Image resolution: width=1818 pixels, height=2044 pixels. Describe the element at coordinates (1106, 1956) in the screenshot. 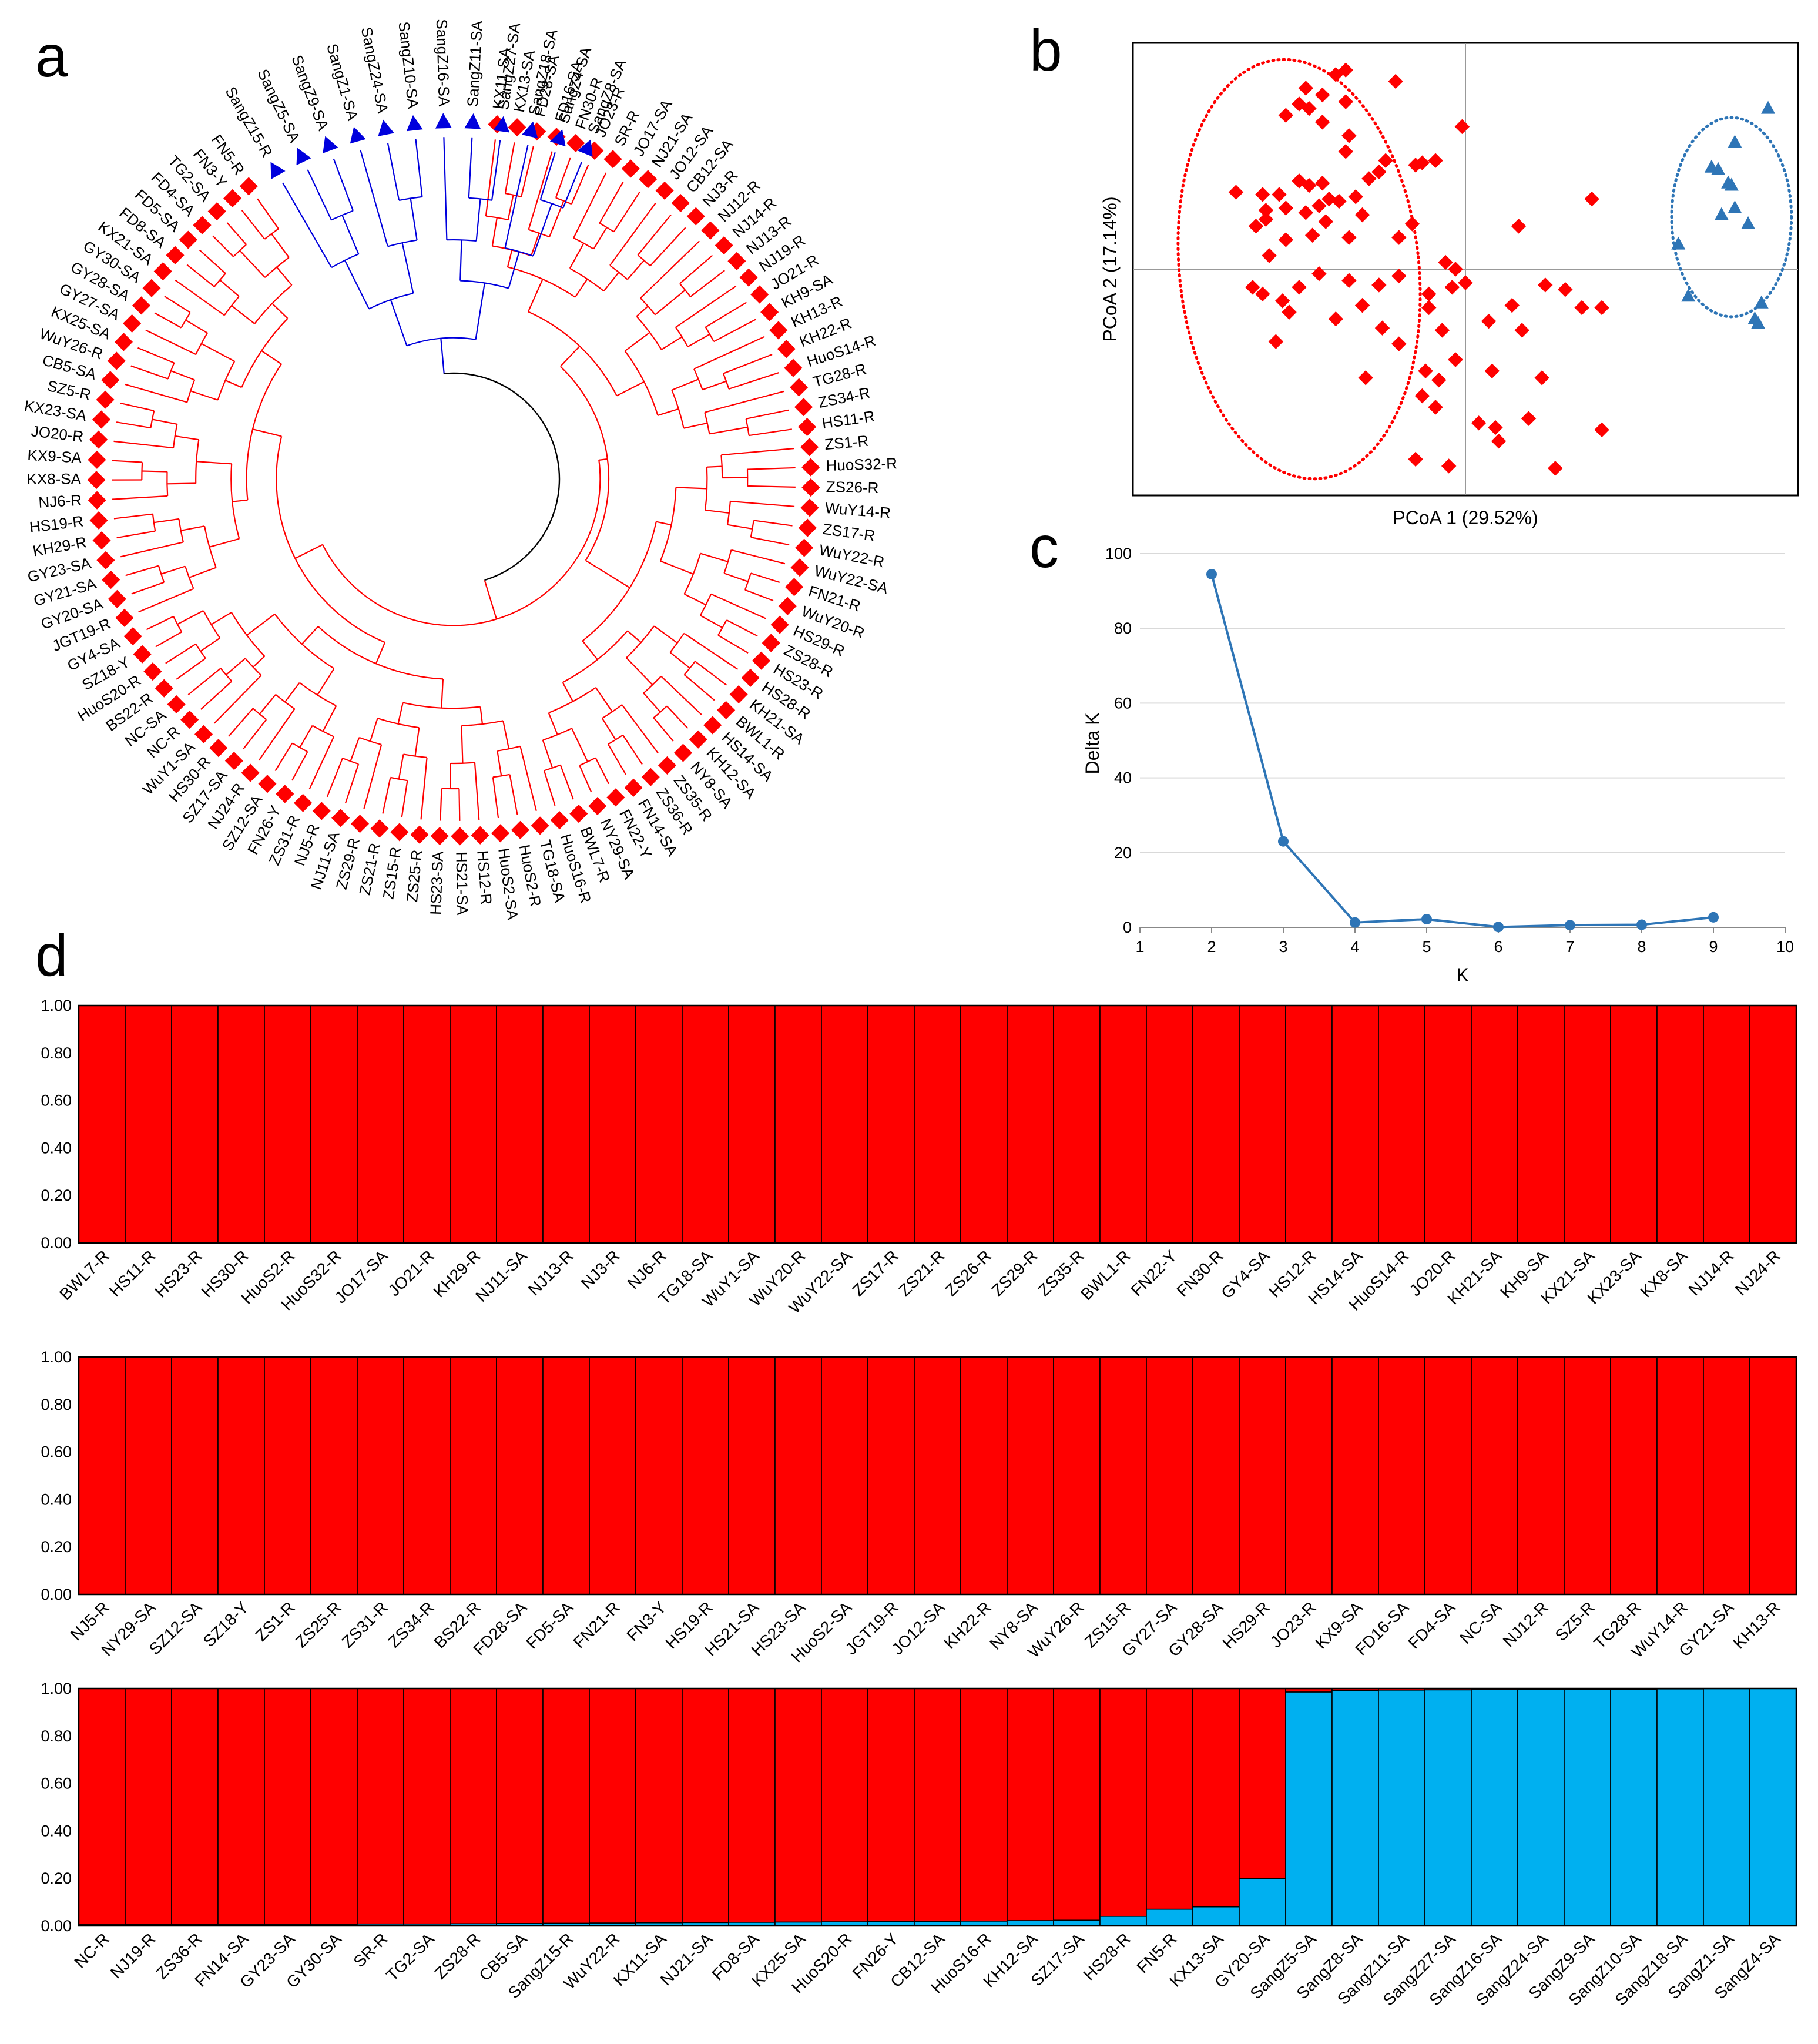

I see `structure-category-label: HS28-R` at that location.